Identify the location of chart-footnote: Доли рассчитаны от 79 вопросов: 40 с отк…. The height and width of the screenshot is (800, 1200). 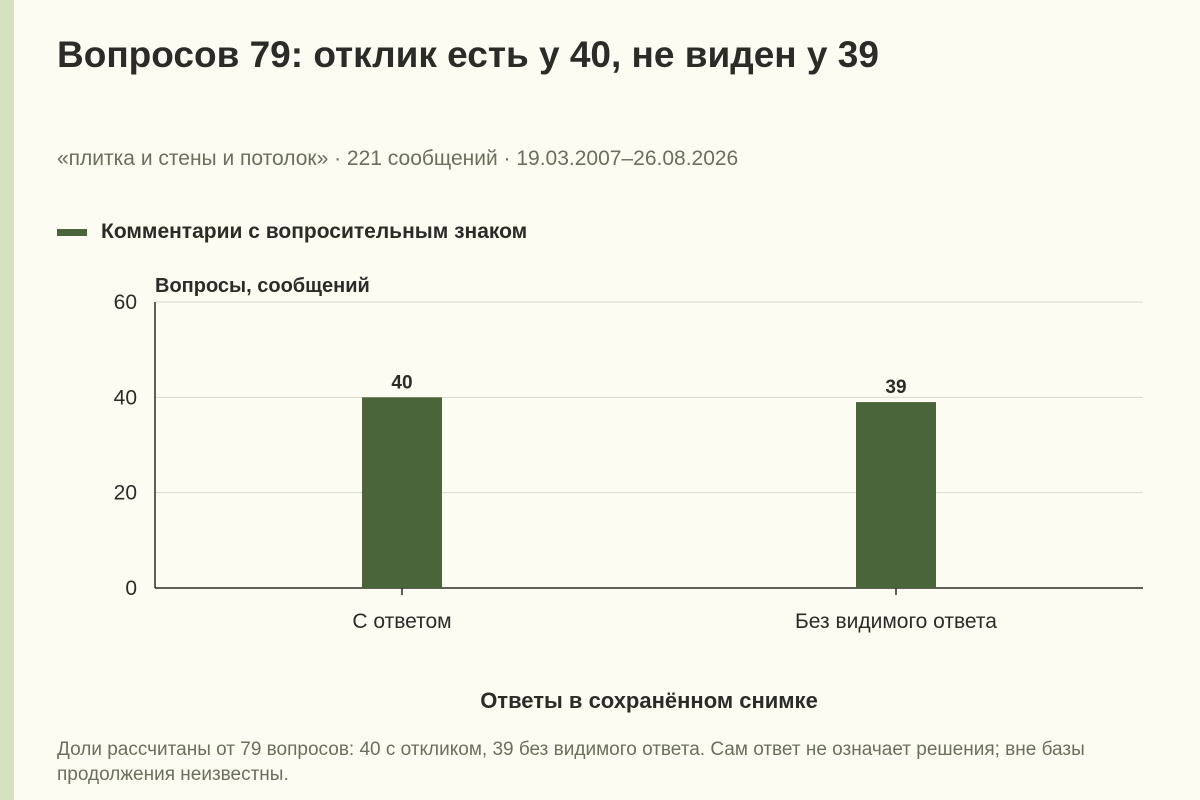
(571, 762).